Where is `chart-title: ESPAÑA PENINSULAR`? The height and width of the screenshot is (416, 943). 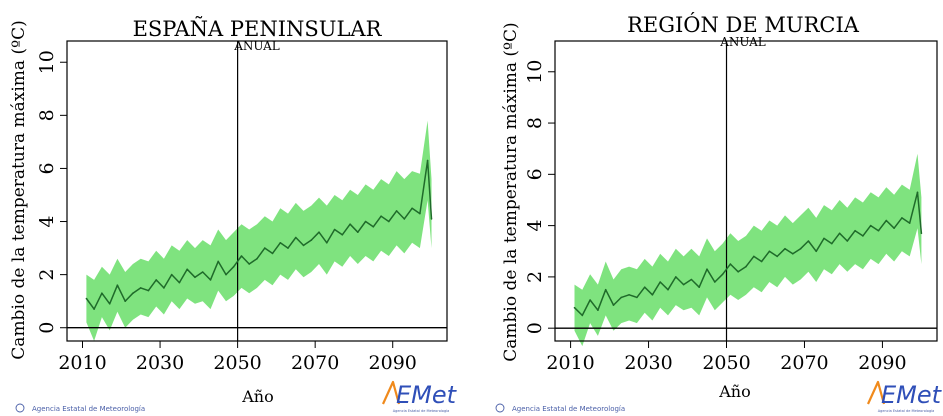
chart-title: ESPAÑA PENINSULAR is located at coordinates (258, 29).